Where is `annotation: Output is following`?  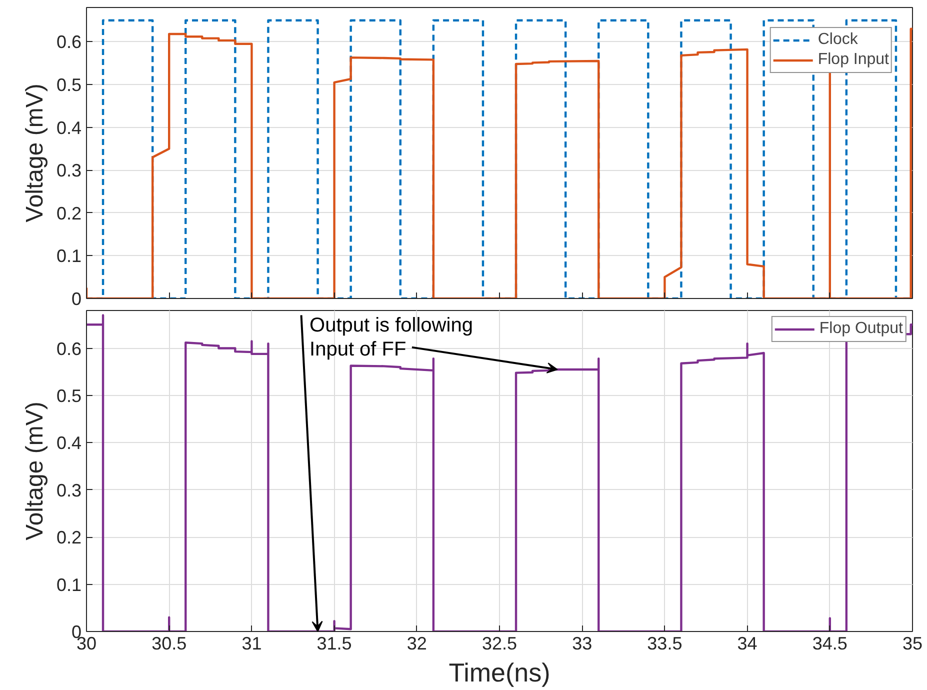 annotation: Output is following is located at coordinates (391, 325).